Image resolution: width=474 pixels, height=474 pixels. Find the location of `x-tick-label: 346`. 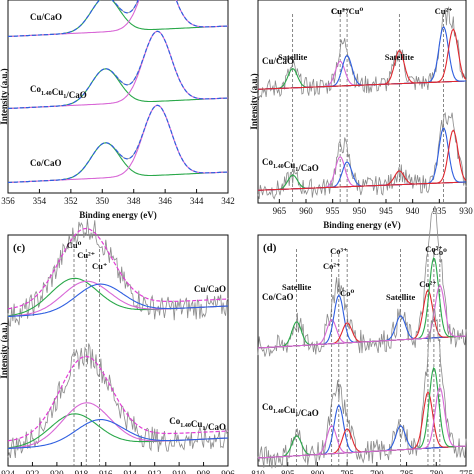

x-tick-label: 346 is located at coordinates (165, 201).